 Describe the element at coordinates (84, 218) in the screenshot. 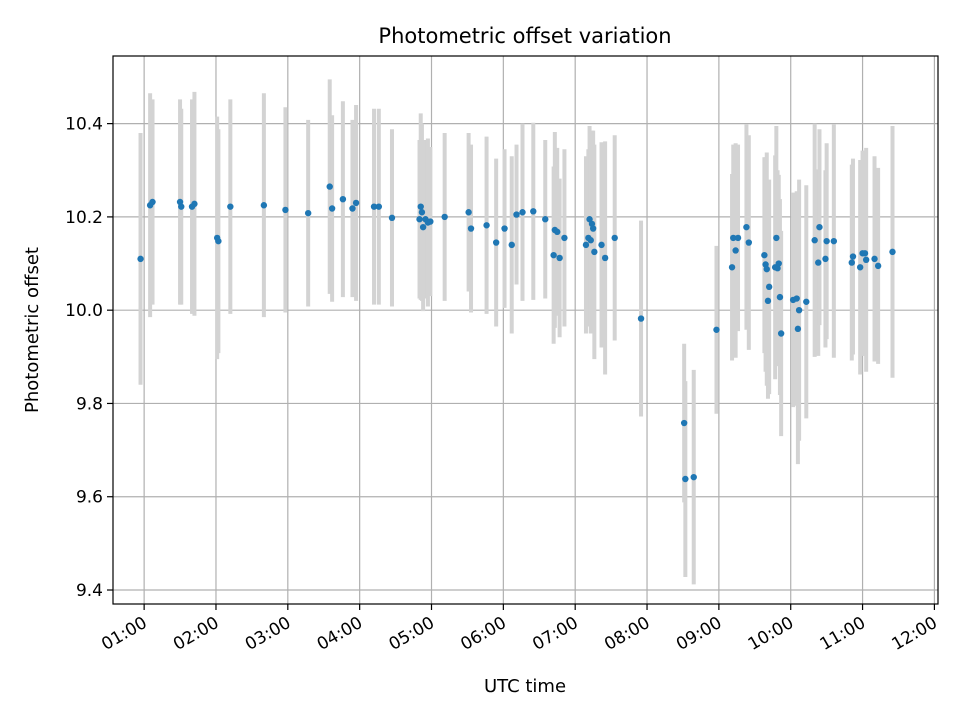

I see `y-tick-label: 10.2` at that location.